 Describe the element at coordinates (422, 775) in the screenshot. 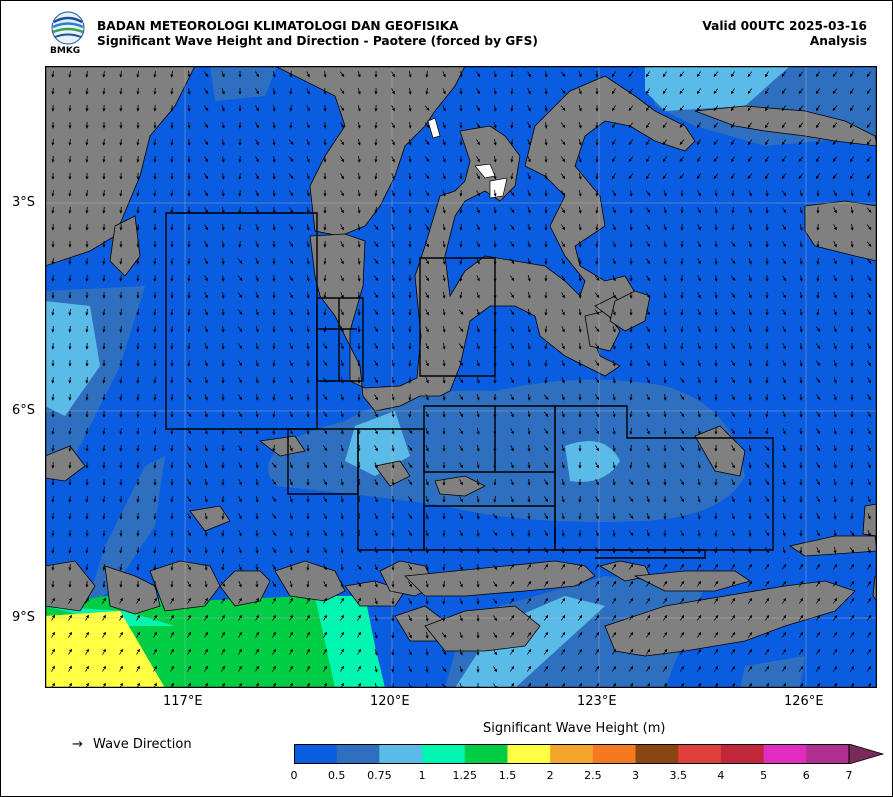

I see `colorbar-tick-label: 1` at that location.